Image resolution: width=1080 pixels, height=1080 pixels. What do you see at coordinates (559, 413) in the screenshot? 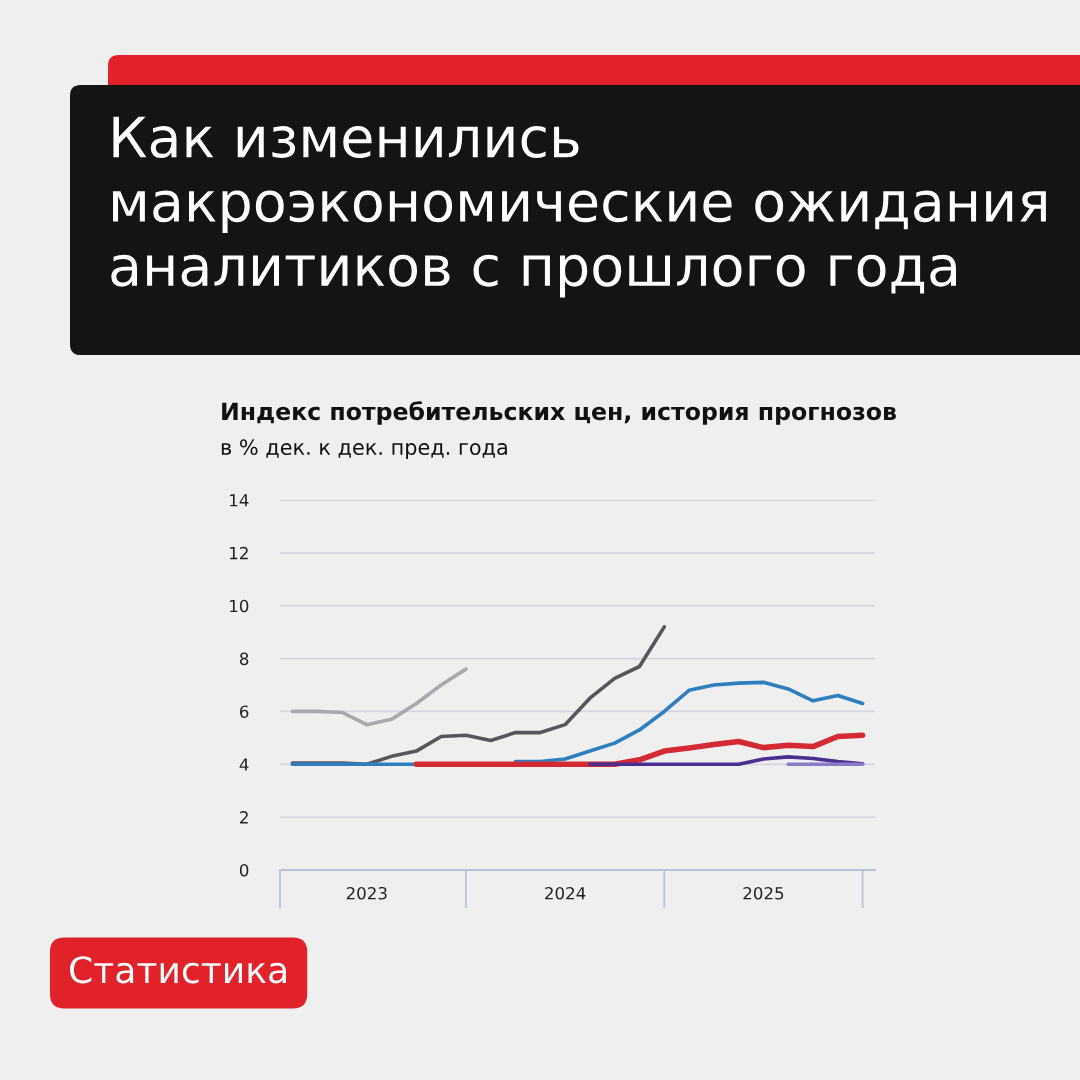
I see `chart-subtitle: Индекс потребительских цен, история прогнозов` at bounding box center [559, 413].